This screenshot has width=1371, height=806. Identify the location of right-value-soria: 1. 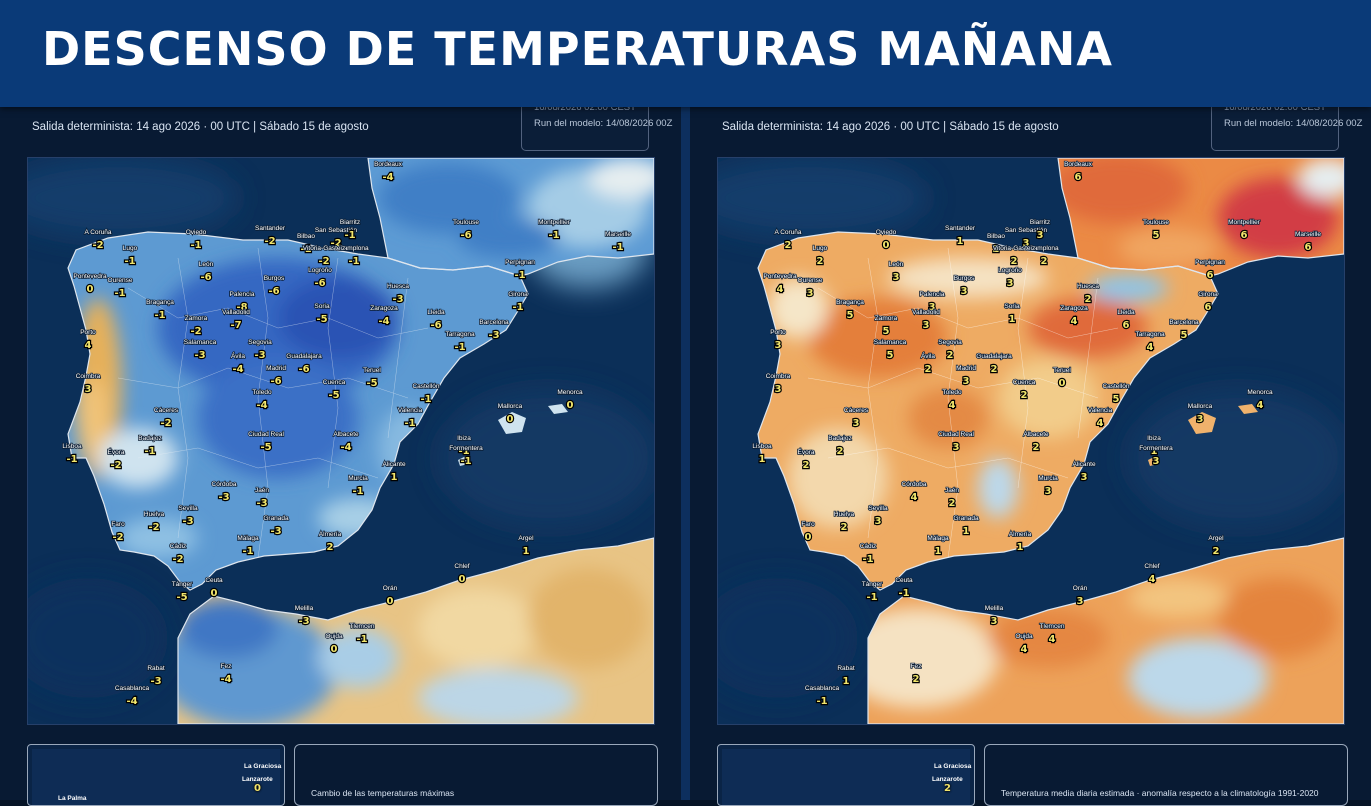
(1012, 319).